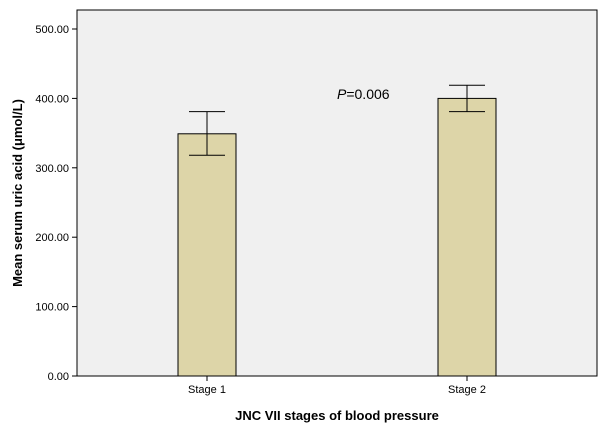 This screenshot has width=603, height=428. What do you see at coordinates (337, 386) in the screenshot?
I see `x-axis-ticks: Stage 1 Stage 2` at bounding box center [337, 386].